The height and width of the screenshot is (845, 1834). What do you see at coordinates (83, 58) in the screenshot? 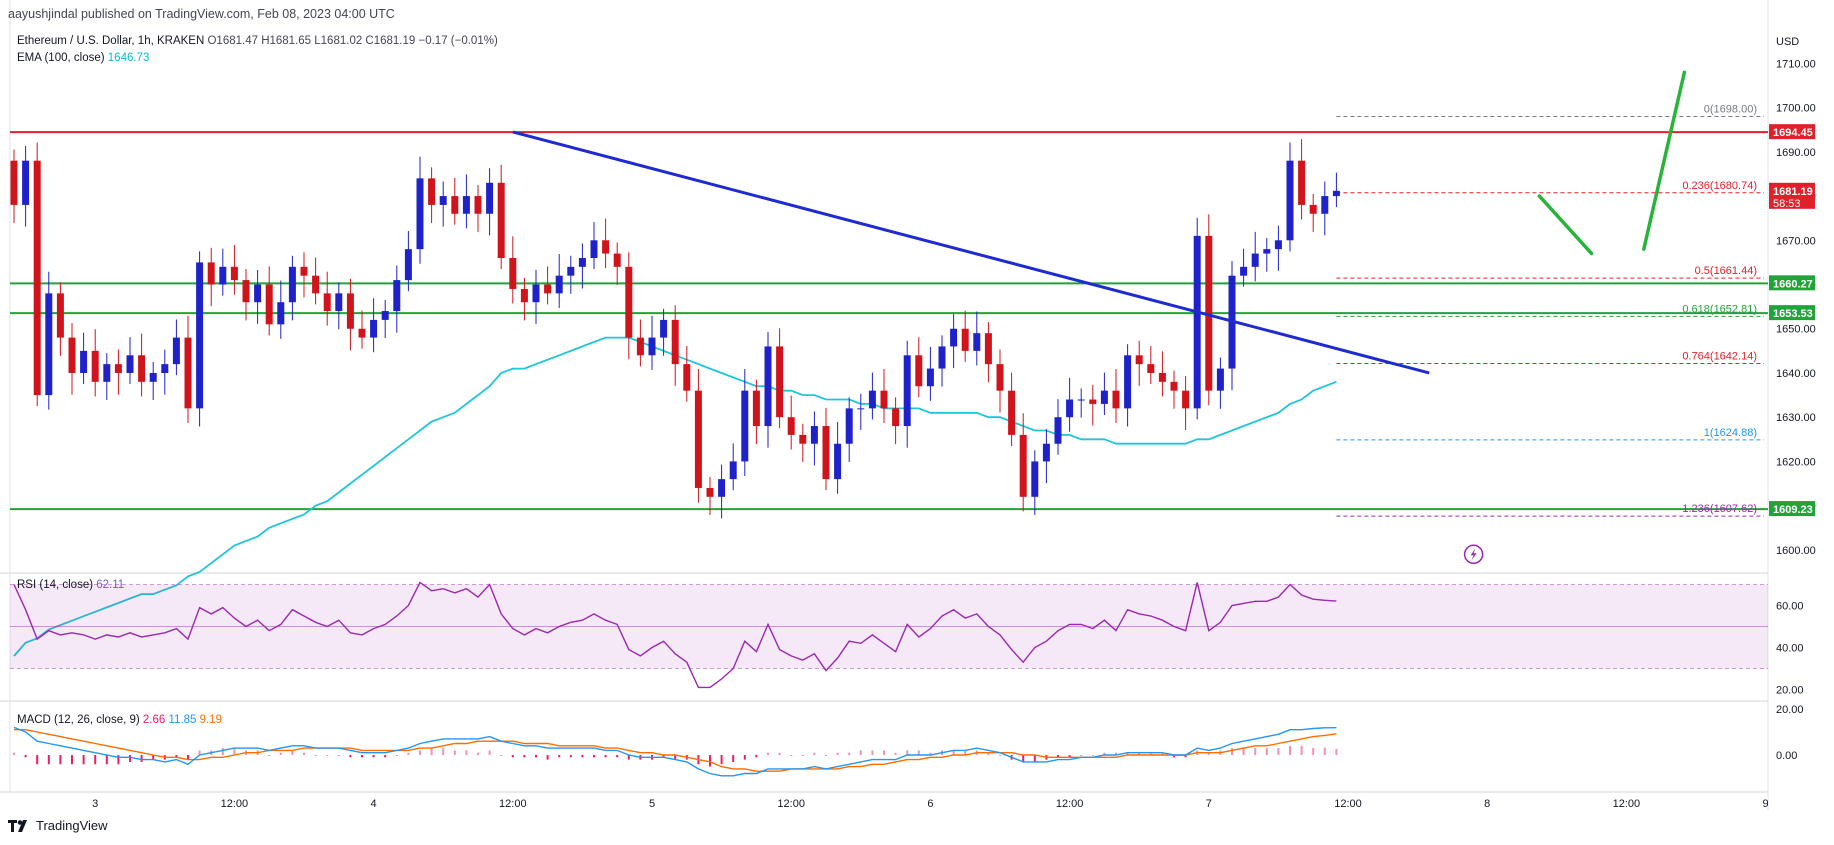
I see `ema-legend: EMA (100, close) 1646.73` at bounding box center [83, 58].